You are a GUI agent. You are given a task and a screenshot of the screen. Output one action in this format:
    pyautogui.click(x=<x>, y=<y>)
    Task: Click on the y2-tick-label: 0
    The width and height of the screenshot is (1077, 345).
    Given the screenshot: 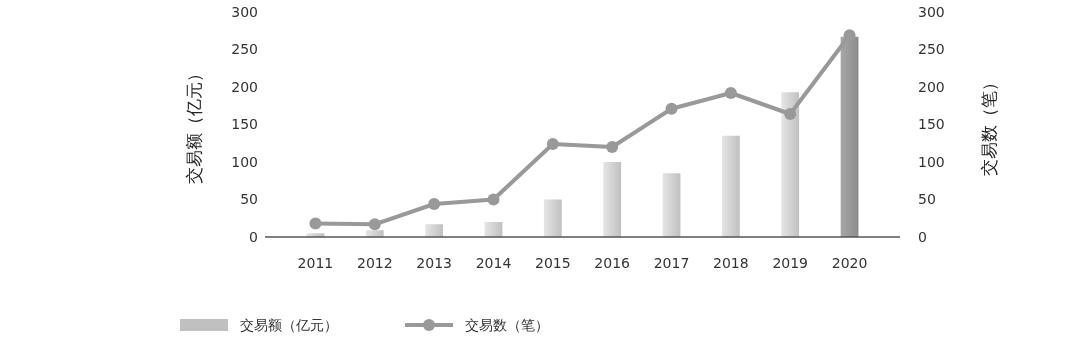 What is the action you would take?
    pyautogui.click(x=922, y=236)
    